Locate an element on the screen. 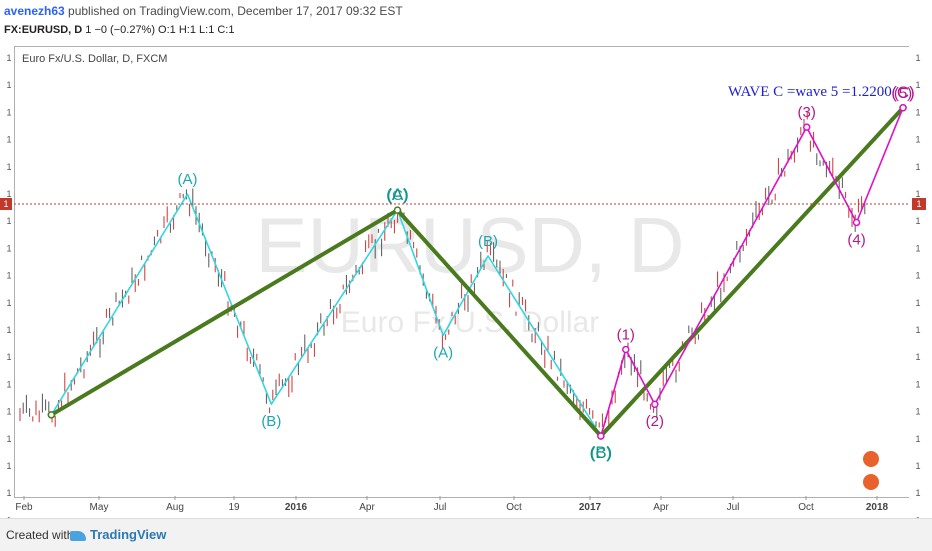  wave-annotation: WAVE C =wave 5 =1.2200 is located at coordinates (810, 92).